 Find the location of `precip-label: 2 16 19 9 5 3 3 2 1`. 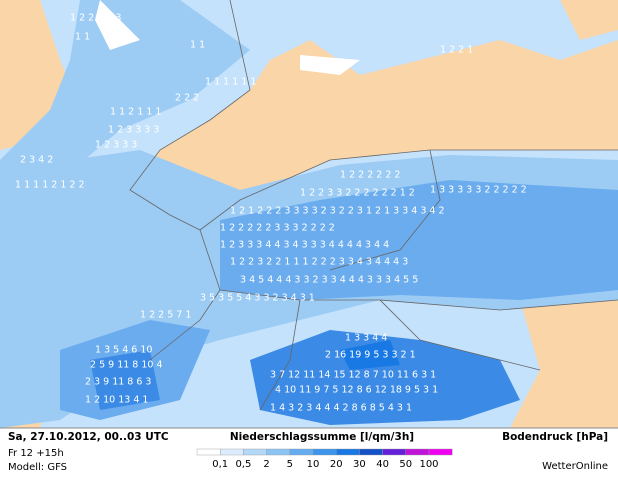

precip-label: 2 16 19 9 5 3 3 2 1 is located at coordinates (370, 355).